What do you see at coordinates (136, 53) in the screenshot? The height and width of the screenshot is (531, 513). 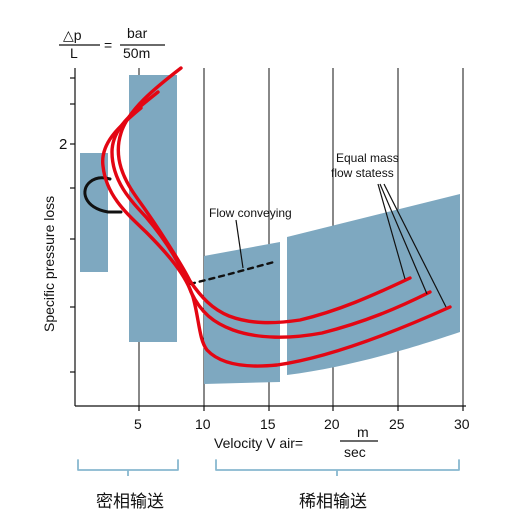 I see `header-unit-bottom: 50m` at bounding box center [136, 53].